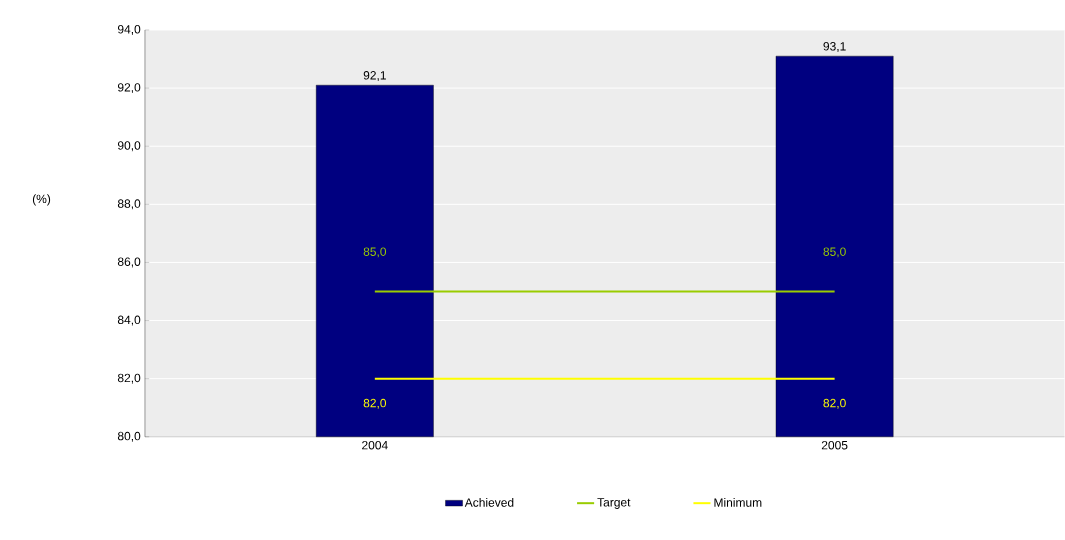 The image size is (1065, 540). Describe the element at coordinates (129, 436) in the screenshot. I see `y-tick-label: 80,0` at that location.